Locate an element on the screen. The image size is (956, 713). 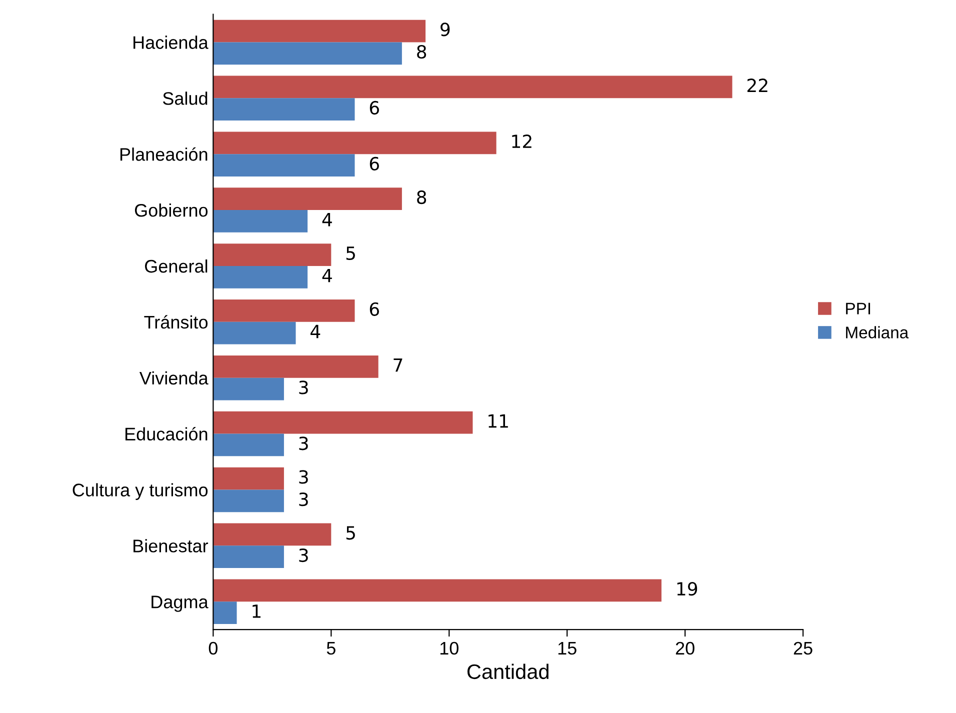
data-label: 11 is located at coordinates (498, 421).